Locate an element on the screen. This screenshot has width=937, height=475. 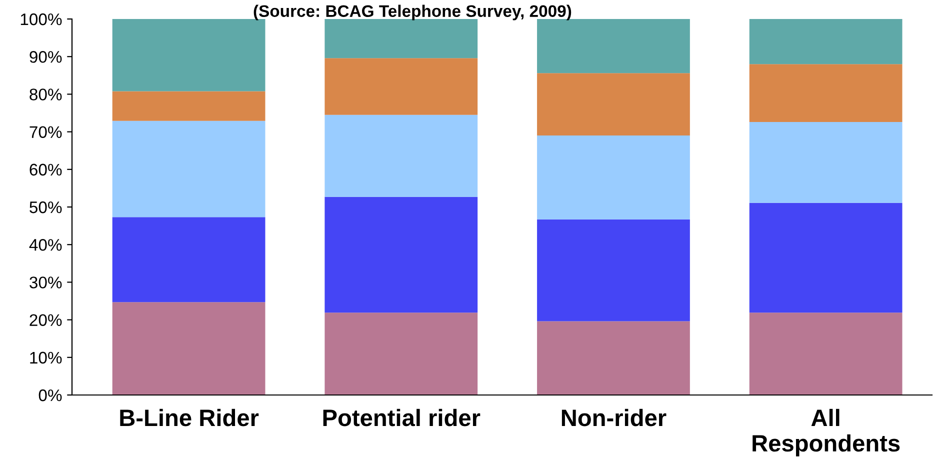
y-tick-label: 90% is located at coordinates (46, 57).